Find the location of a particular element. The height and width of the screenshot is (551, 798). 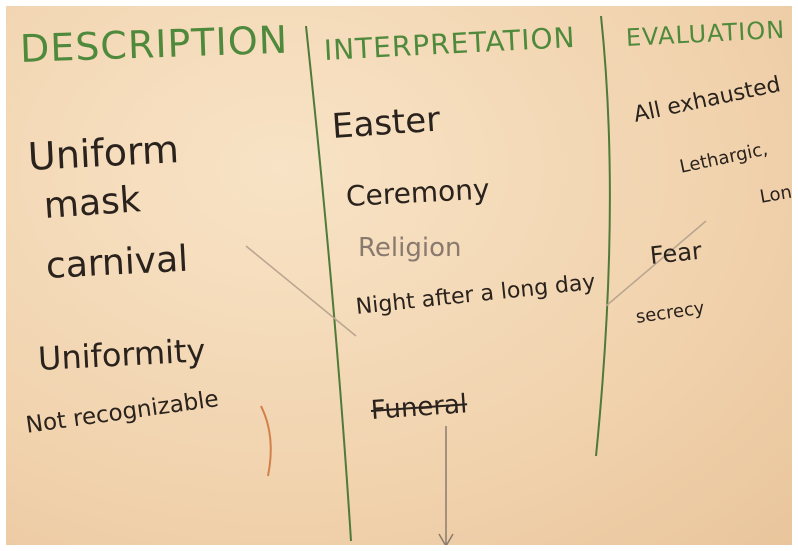

arrow-head is located at coordinates (446, 539).